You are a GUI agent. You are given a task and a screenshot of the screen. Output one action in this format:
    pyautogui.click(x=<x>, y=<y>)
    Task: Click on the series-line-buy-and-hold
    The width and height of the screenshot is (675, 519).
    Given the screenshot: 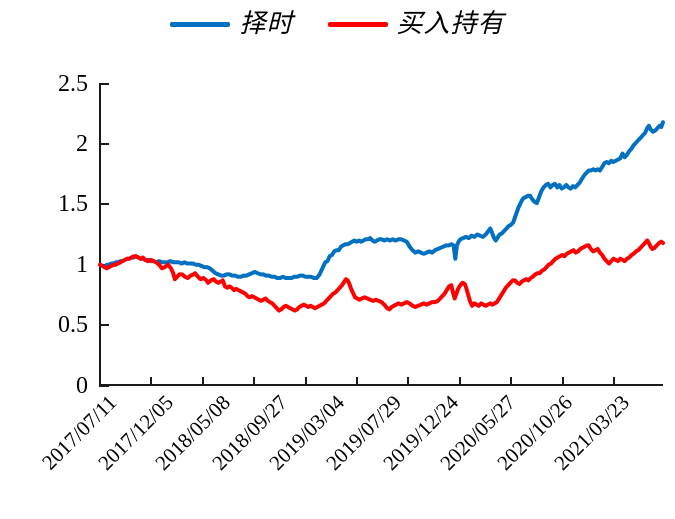 What is the action you would take?
    pyautogui.click(x=381, y=275)
    